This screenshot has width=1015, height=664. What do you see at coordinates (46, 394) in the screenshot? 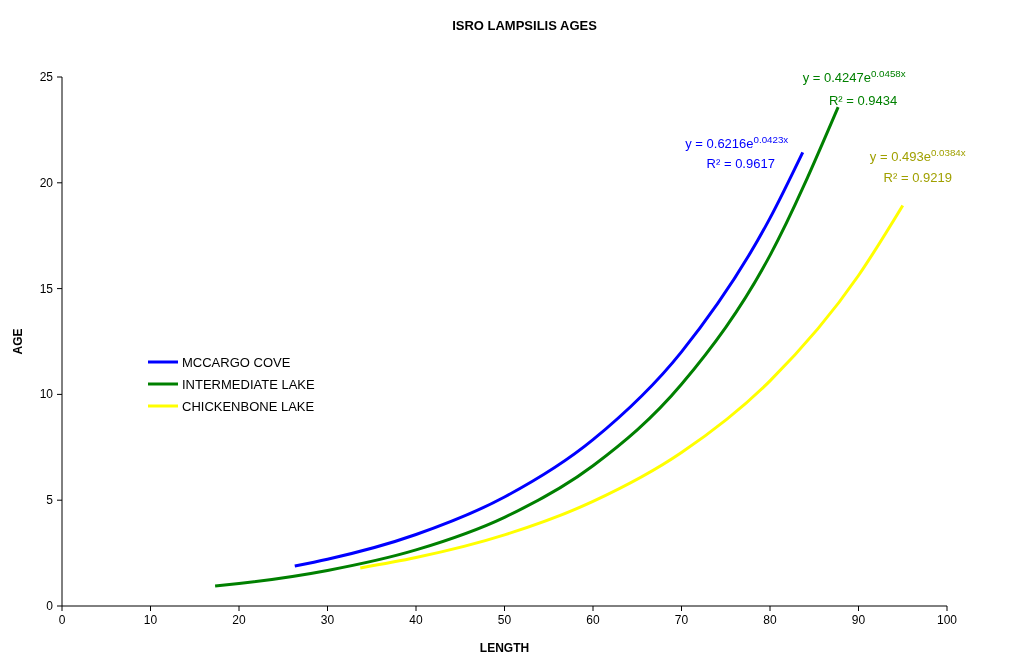
I see `y-tick-label: 10` at bounding box center [46, 394].